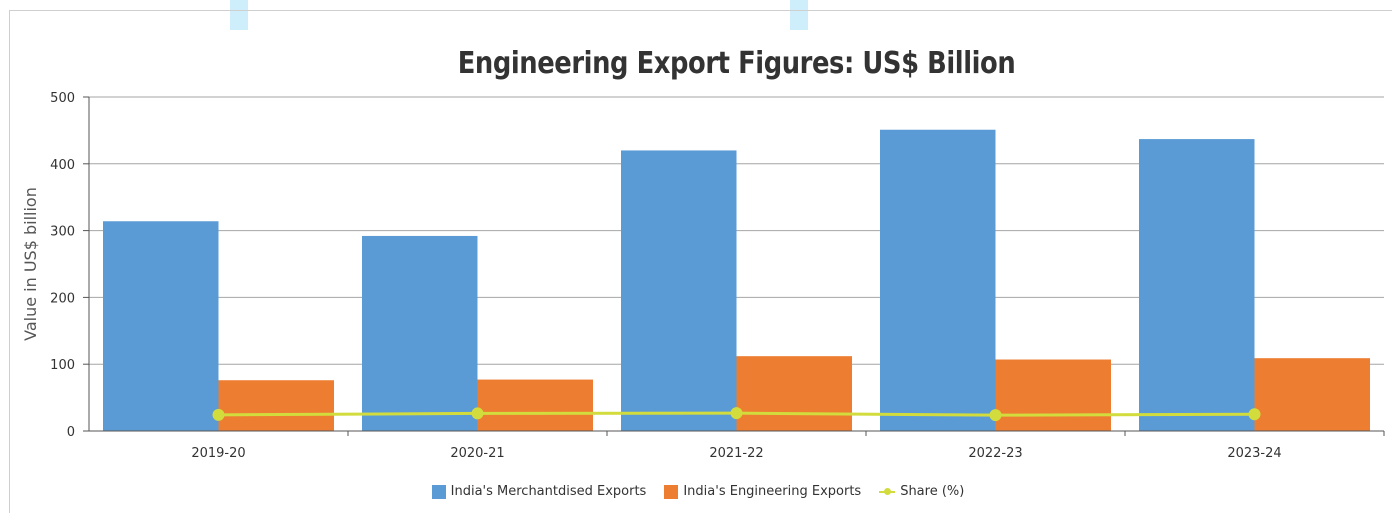  Describe the element at coordinates (772, 491) in the screenshot. I see `legend-label: India's Engineering Exports` at that location.